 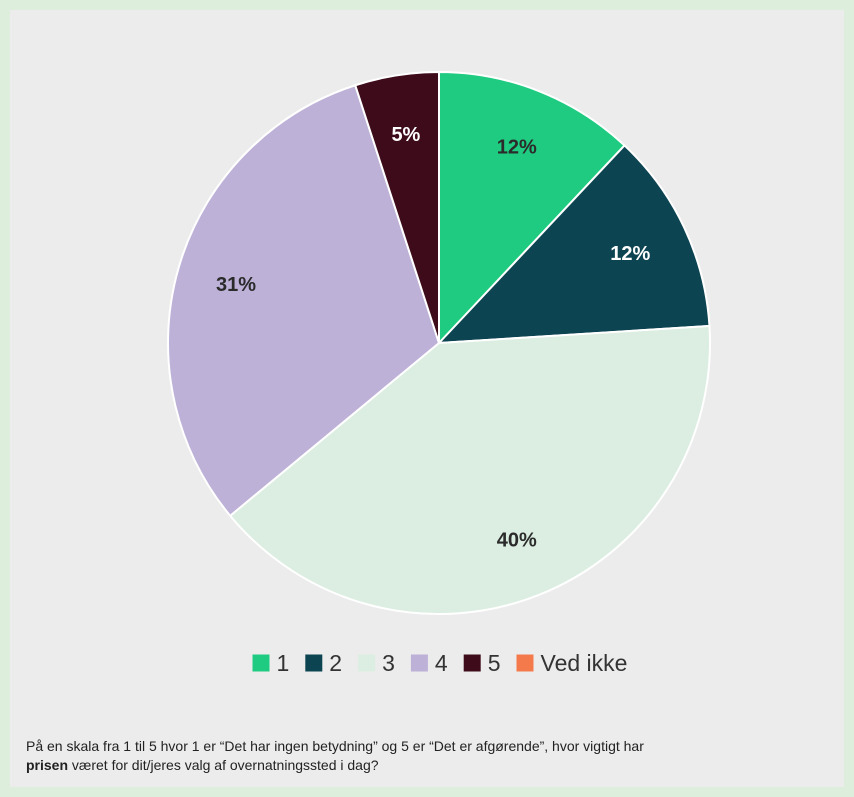 I want to click on slice-label-2: 12%, so click(x=630, y=254).